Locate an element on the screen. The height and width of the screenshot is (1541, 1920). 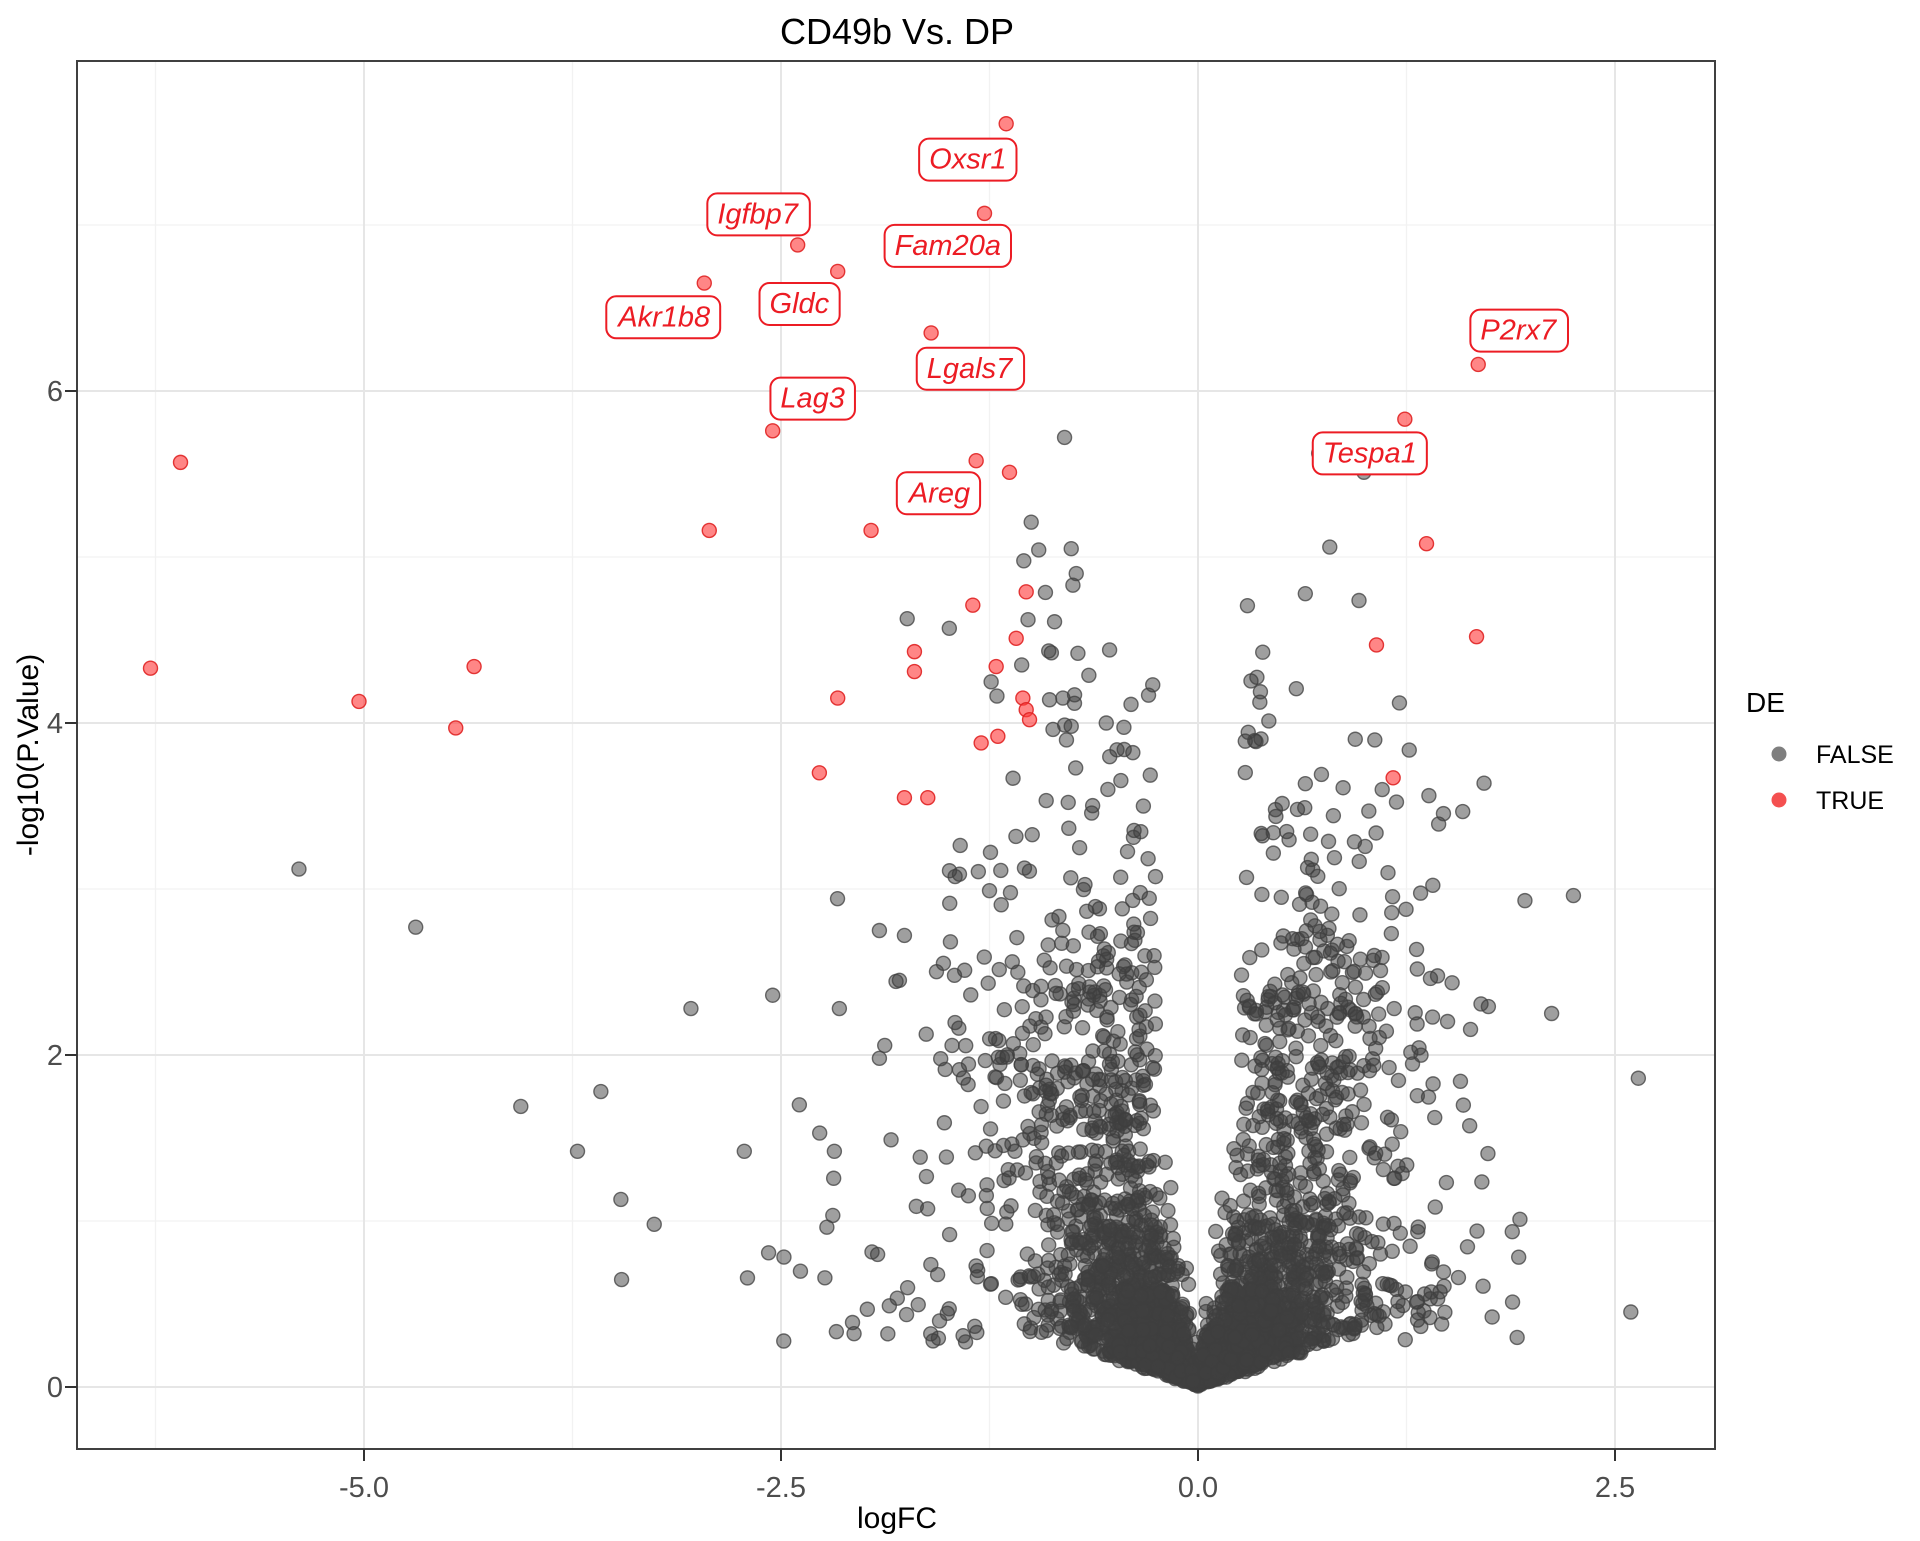
gene-label-text: Lag3 is located at coordinates (812, 399).